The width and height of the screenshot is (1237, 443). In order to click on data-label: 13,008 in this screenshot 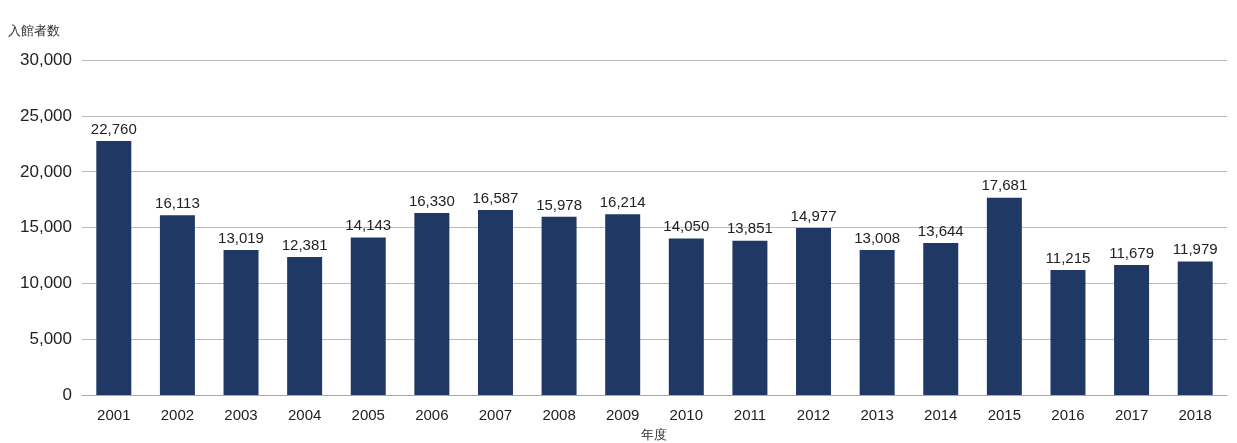, I will do `click(877, 237)`.